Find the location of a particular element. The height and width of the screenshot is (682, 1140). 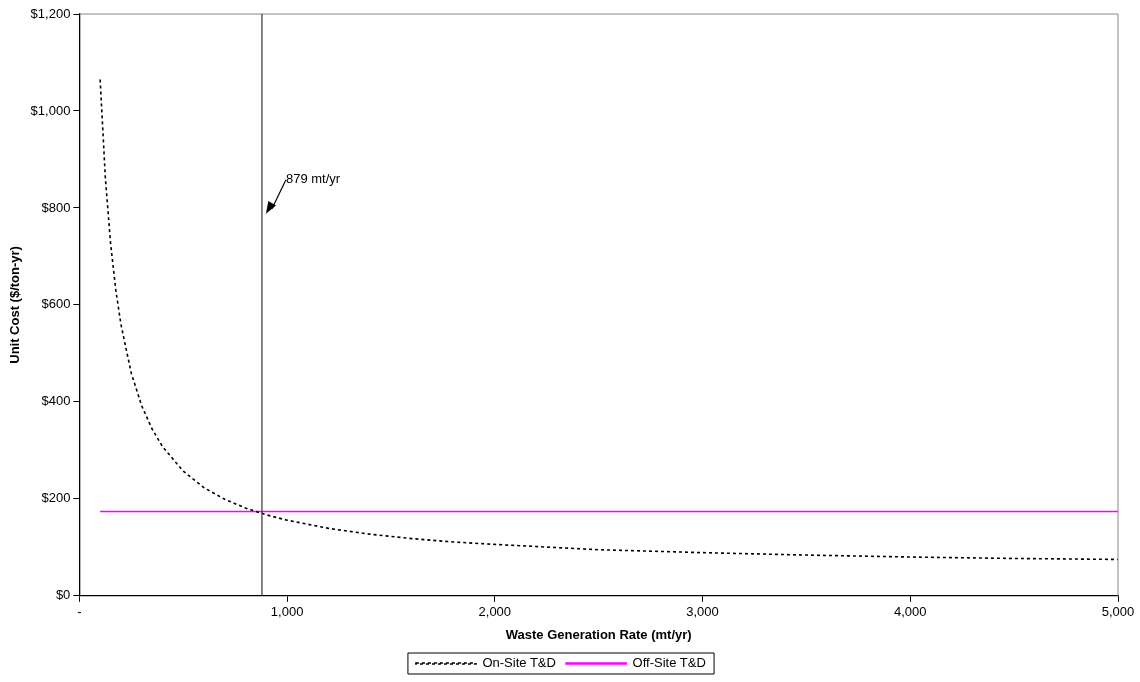

x-tick-label: - is located at coordinates (79, 612).